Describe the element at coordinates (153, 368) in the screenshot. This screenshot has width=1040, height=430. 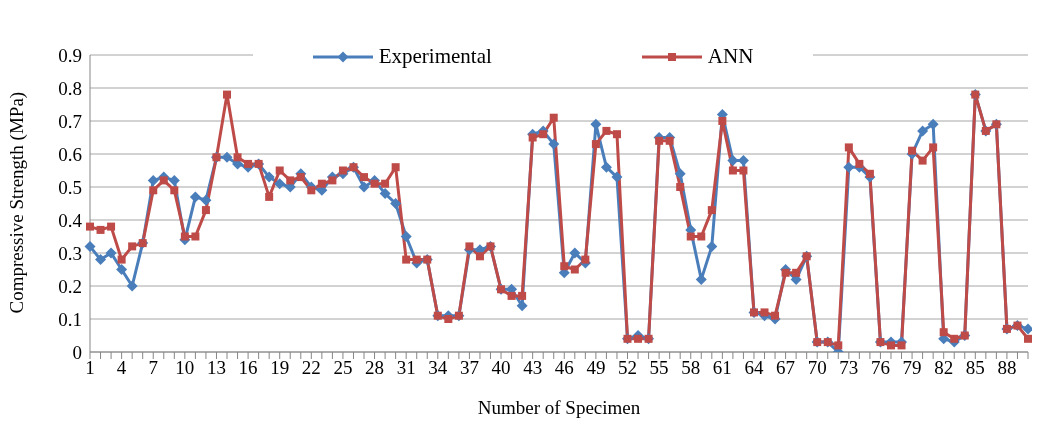
I see `x-tick-label: 7` at that location.